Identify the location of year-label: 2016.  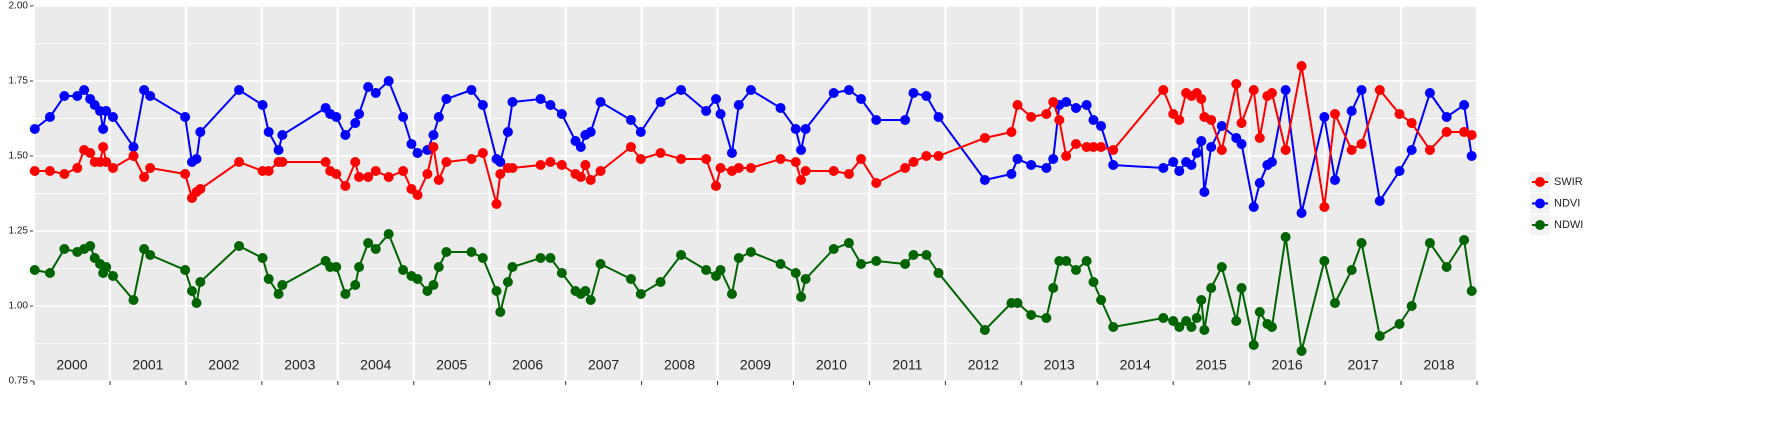
(1287, 365).